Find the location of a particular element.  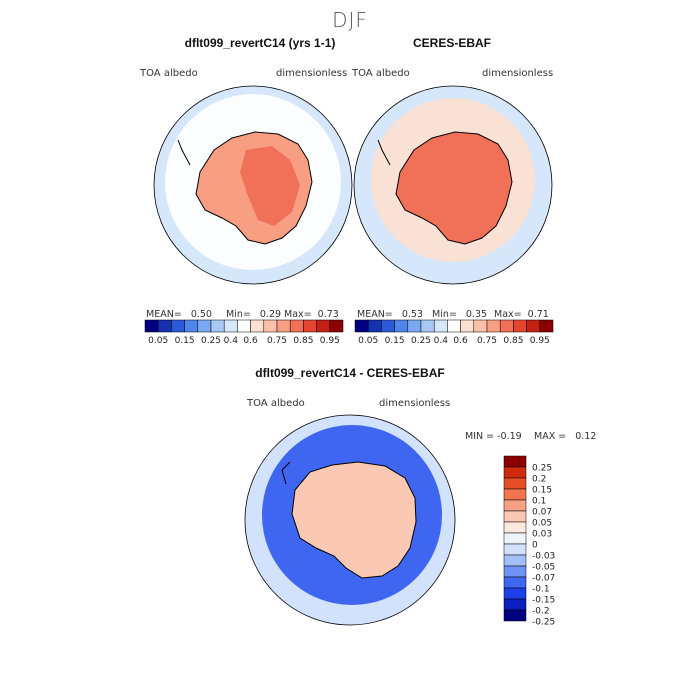

colorbar-obs-tick-label: 0.05 is located at coordinates (368, 341).